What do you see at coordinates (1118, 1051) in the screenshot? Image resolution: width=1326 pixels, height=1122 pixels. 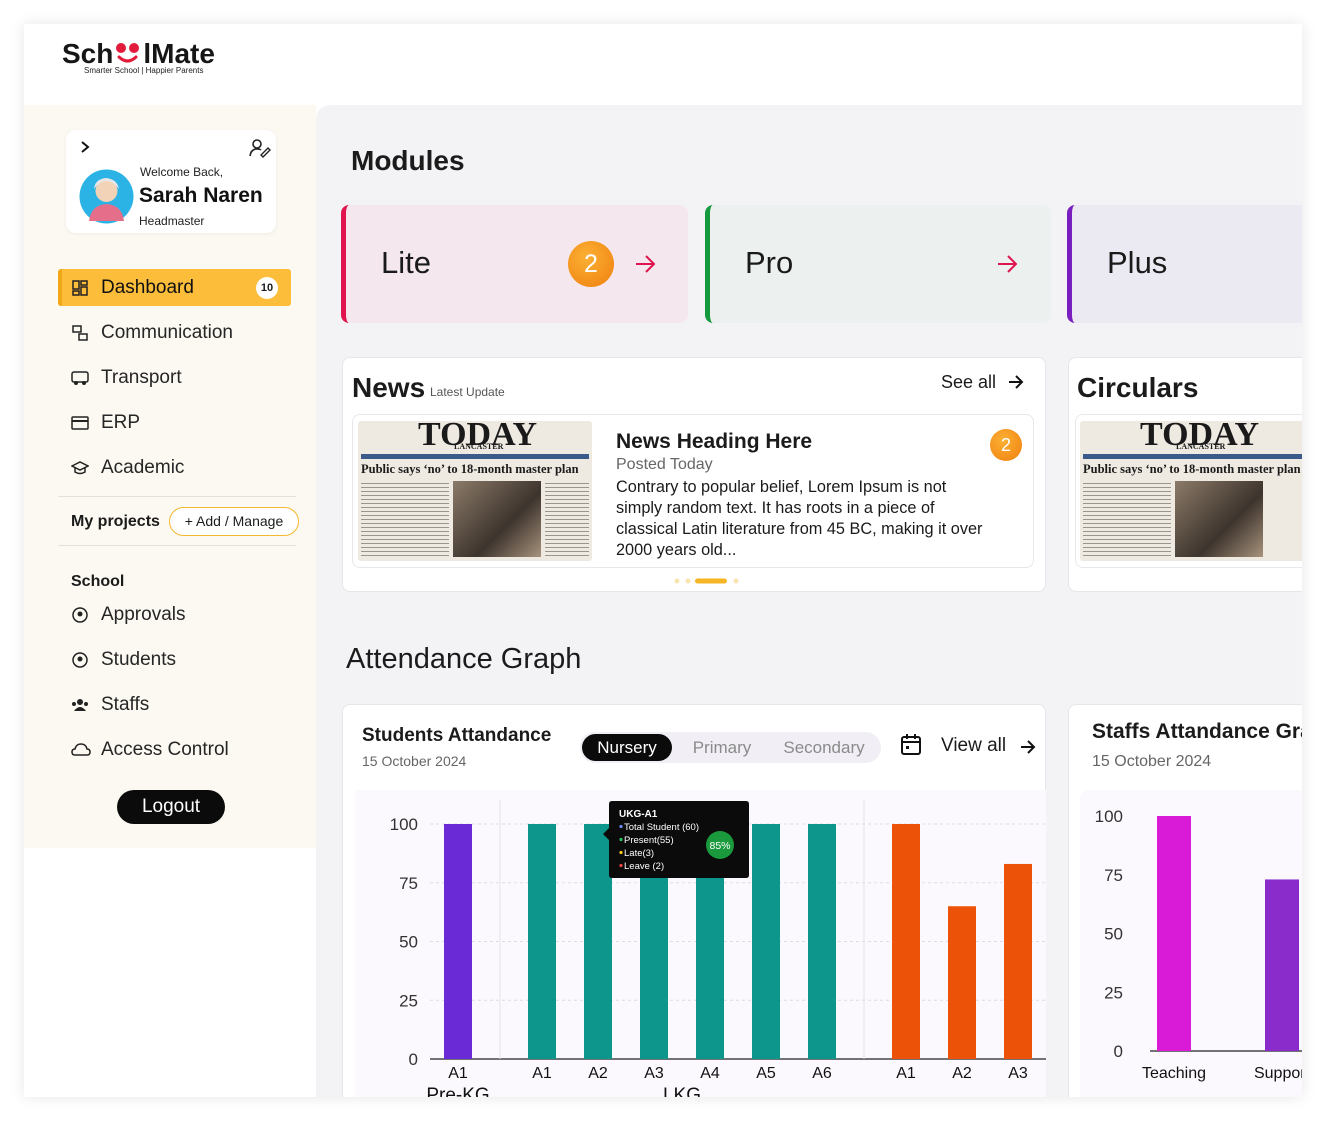 I see `y-tick-label: 0` at bounding box center [1118, 1051].